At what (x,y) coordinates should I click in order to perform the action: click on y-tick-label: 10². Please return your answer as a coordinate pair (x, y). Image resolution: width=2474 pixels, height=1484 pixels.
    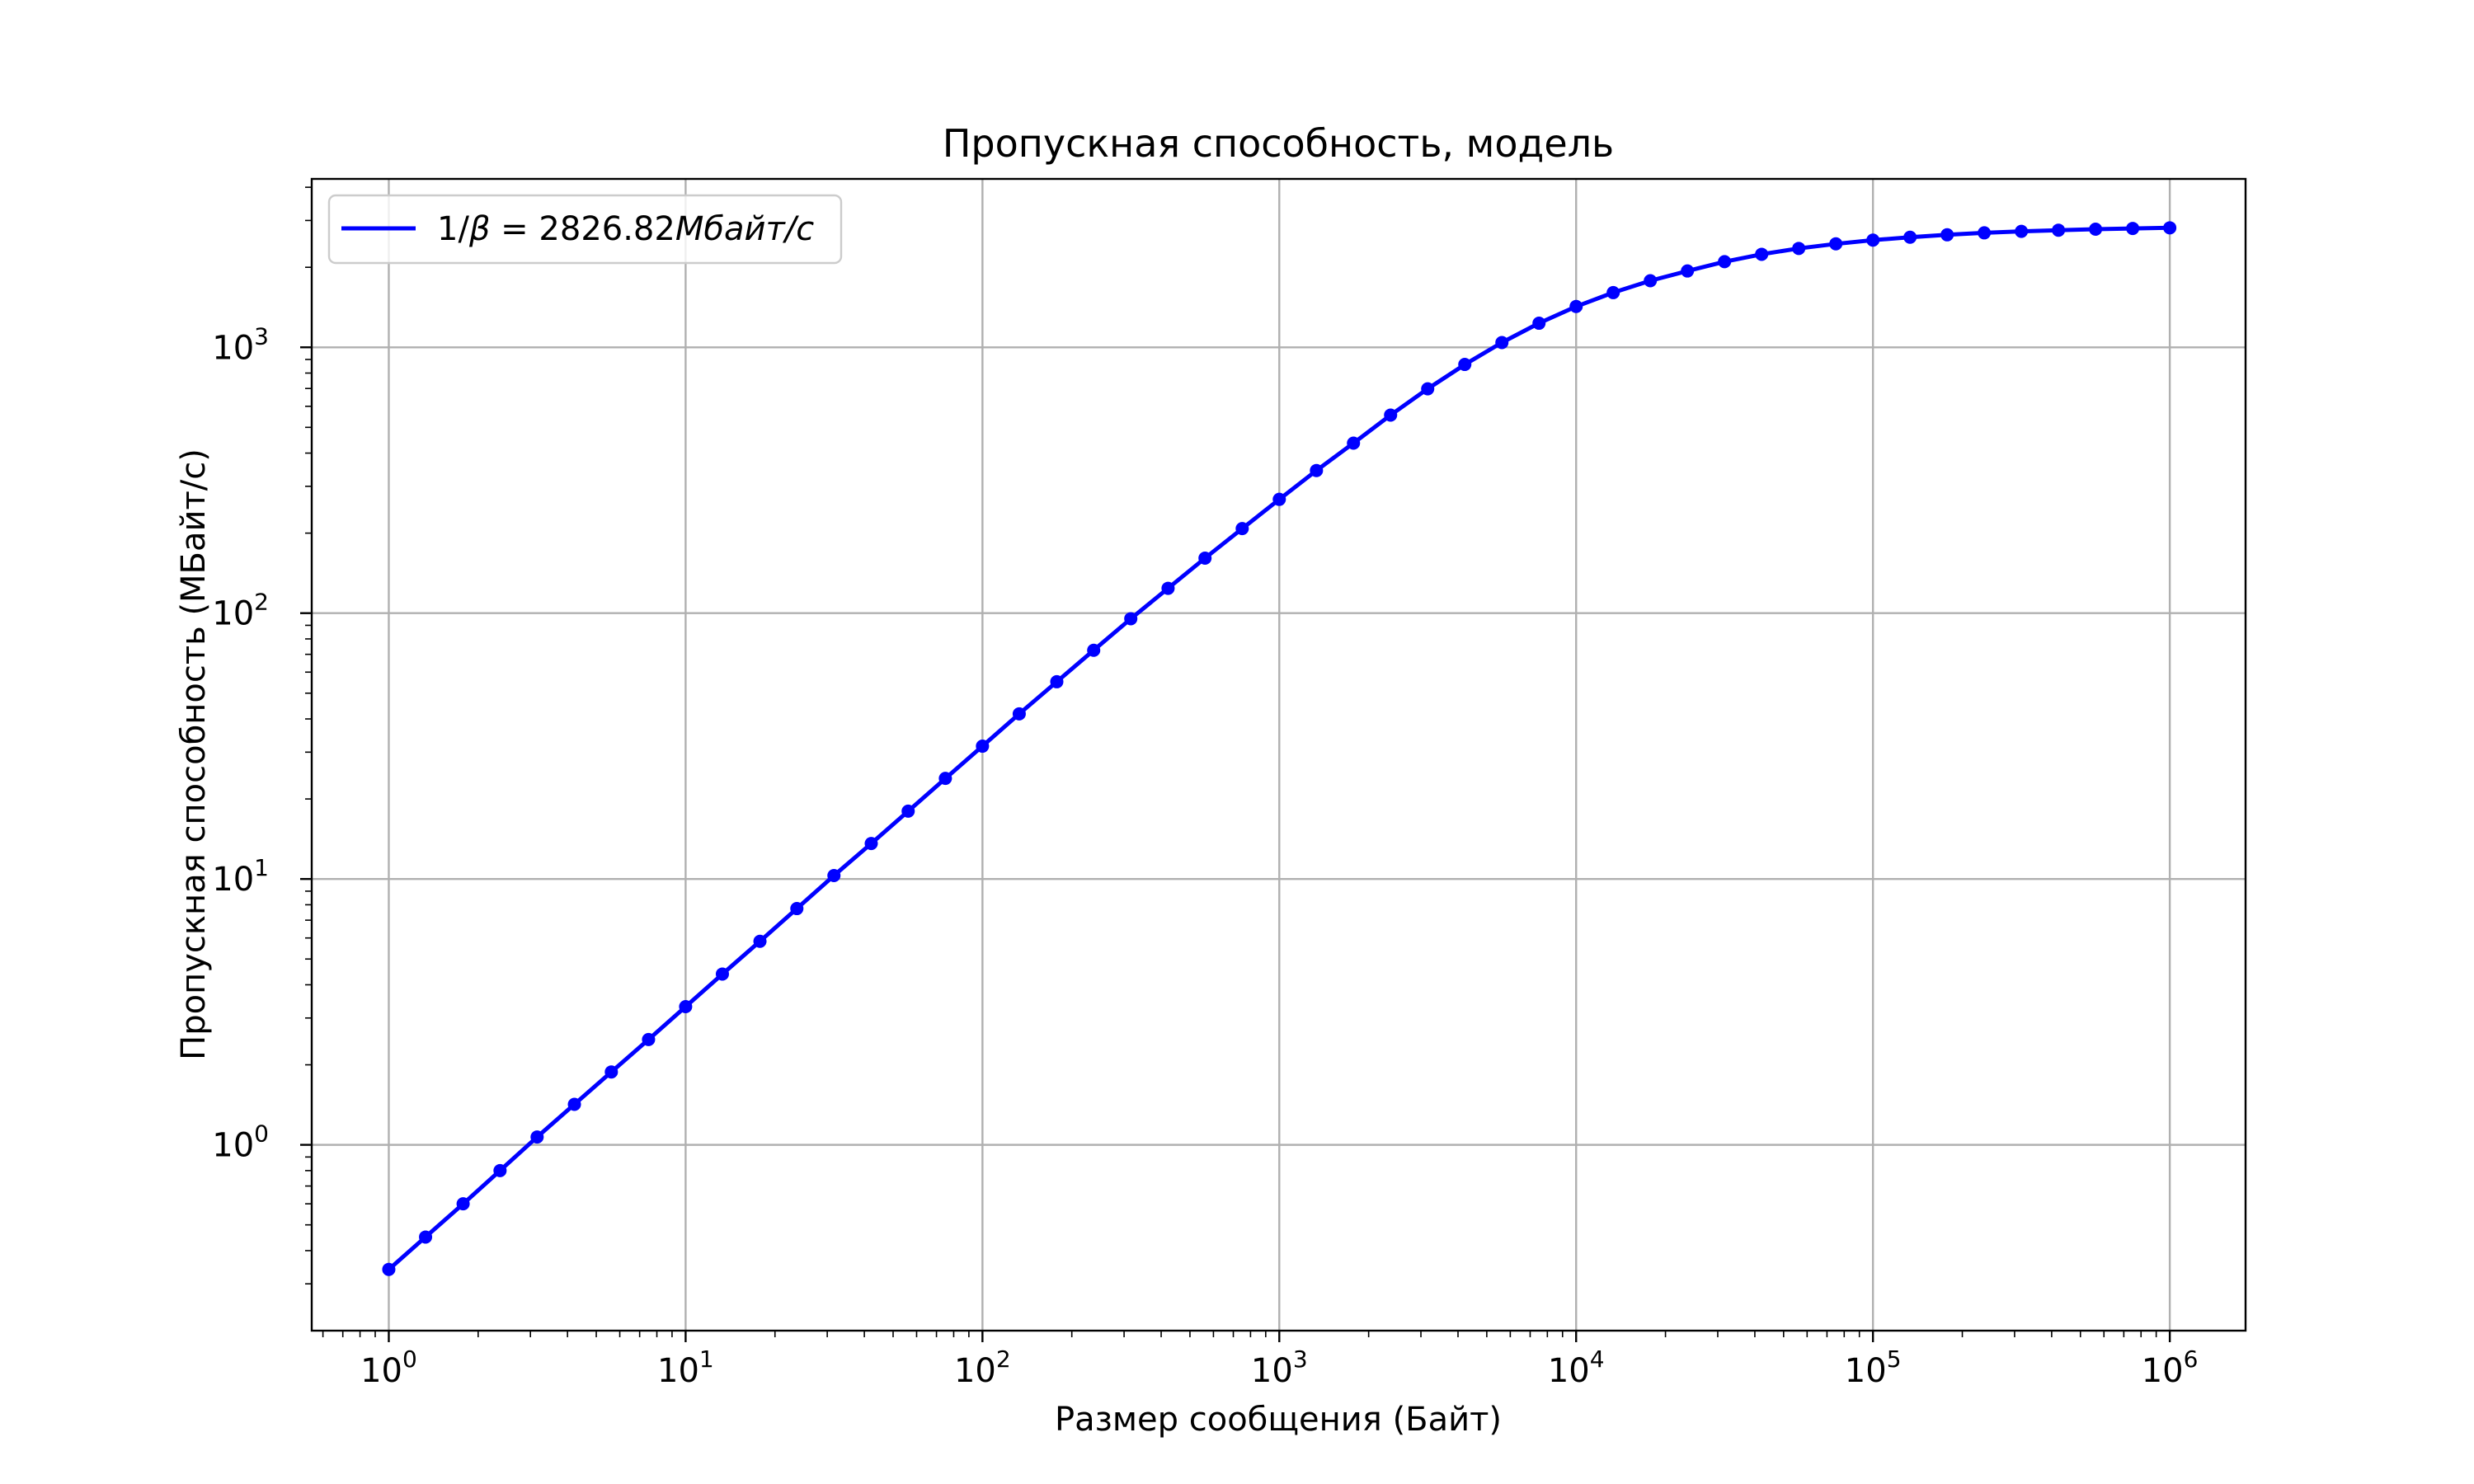
    Looking at the image, I should click on (240, 611).